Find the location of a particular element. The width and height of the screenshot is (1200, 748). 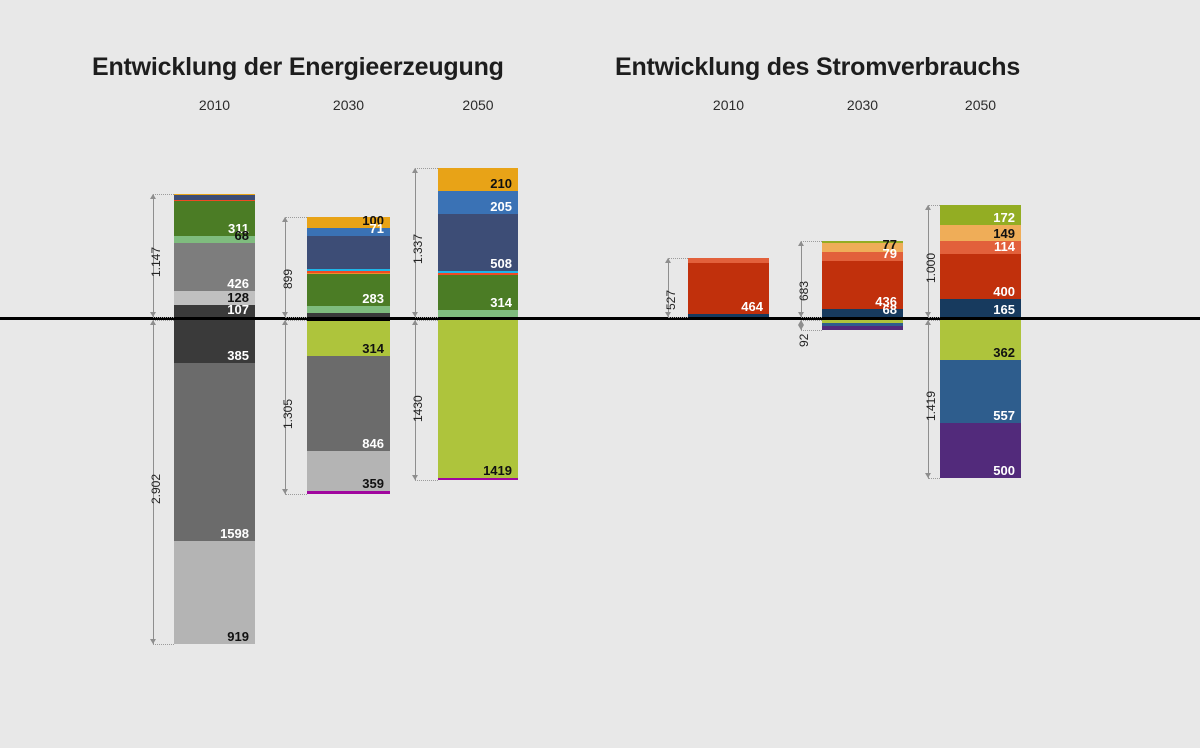

segment-value: 500 is located at coordinates (1004, 471).